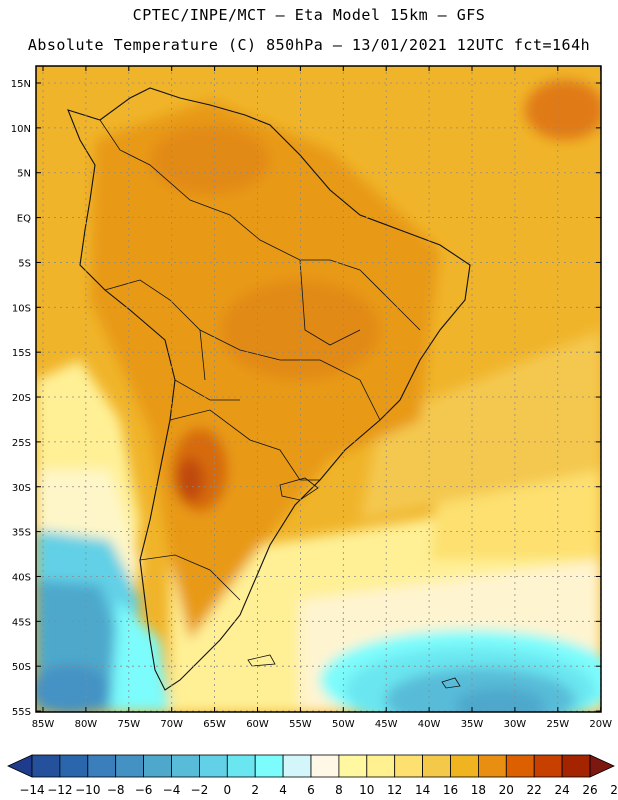  What do you see at coordinates (144, 790) in the screenshot?
I see `colorbar-label: −6` at bounding box center [144, 790].